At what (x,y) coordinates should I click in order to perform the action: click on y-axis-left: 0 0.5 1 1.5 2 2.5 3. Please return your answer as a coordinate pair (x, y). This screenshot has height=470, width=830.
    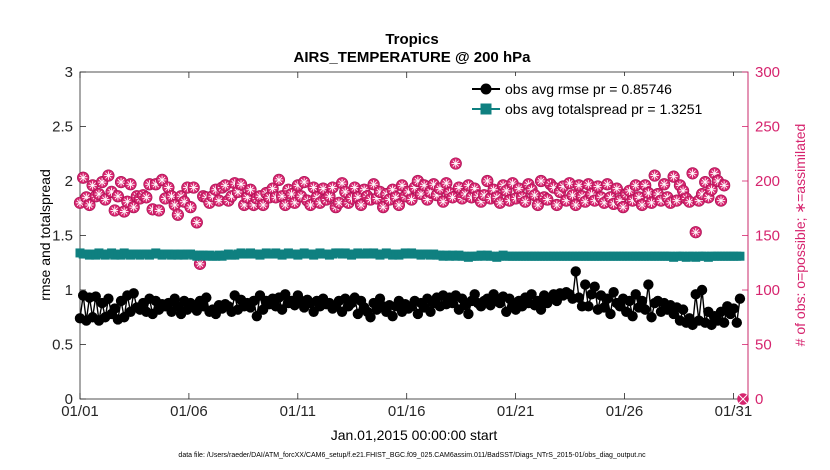
    Looking at the image, I should click on (69, 236).